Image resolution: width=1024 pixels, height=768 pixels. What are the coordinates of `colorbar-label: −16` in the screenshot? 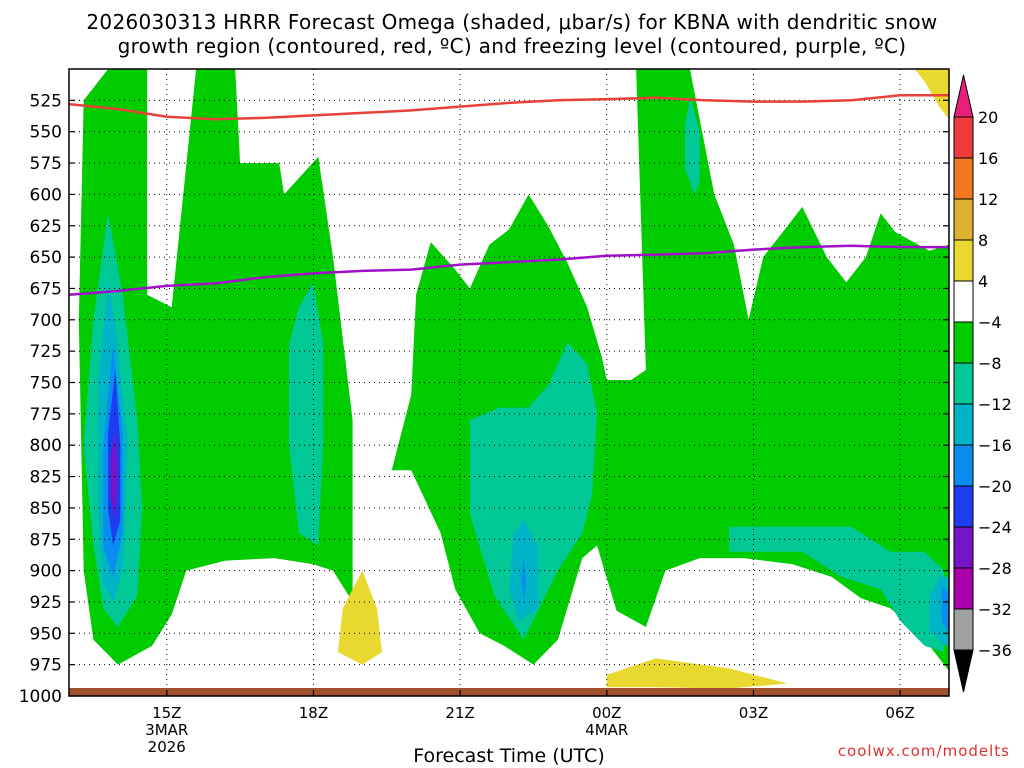 It's located at (995, 445).